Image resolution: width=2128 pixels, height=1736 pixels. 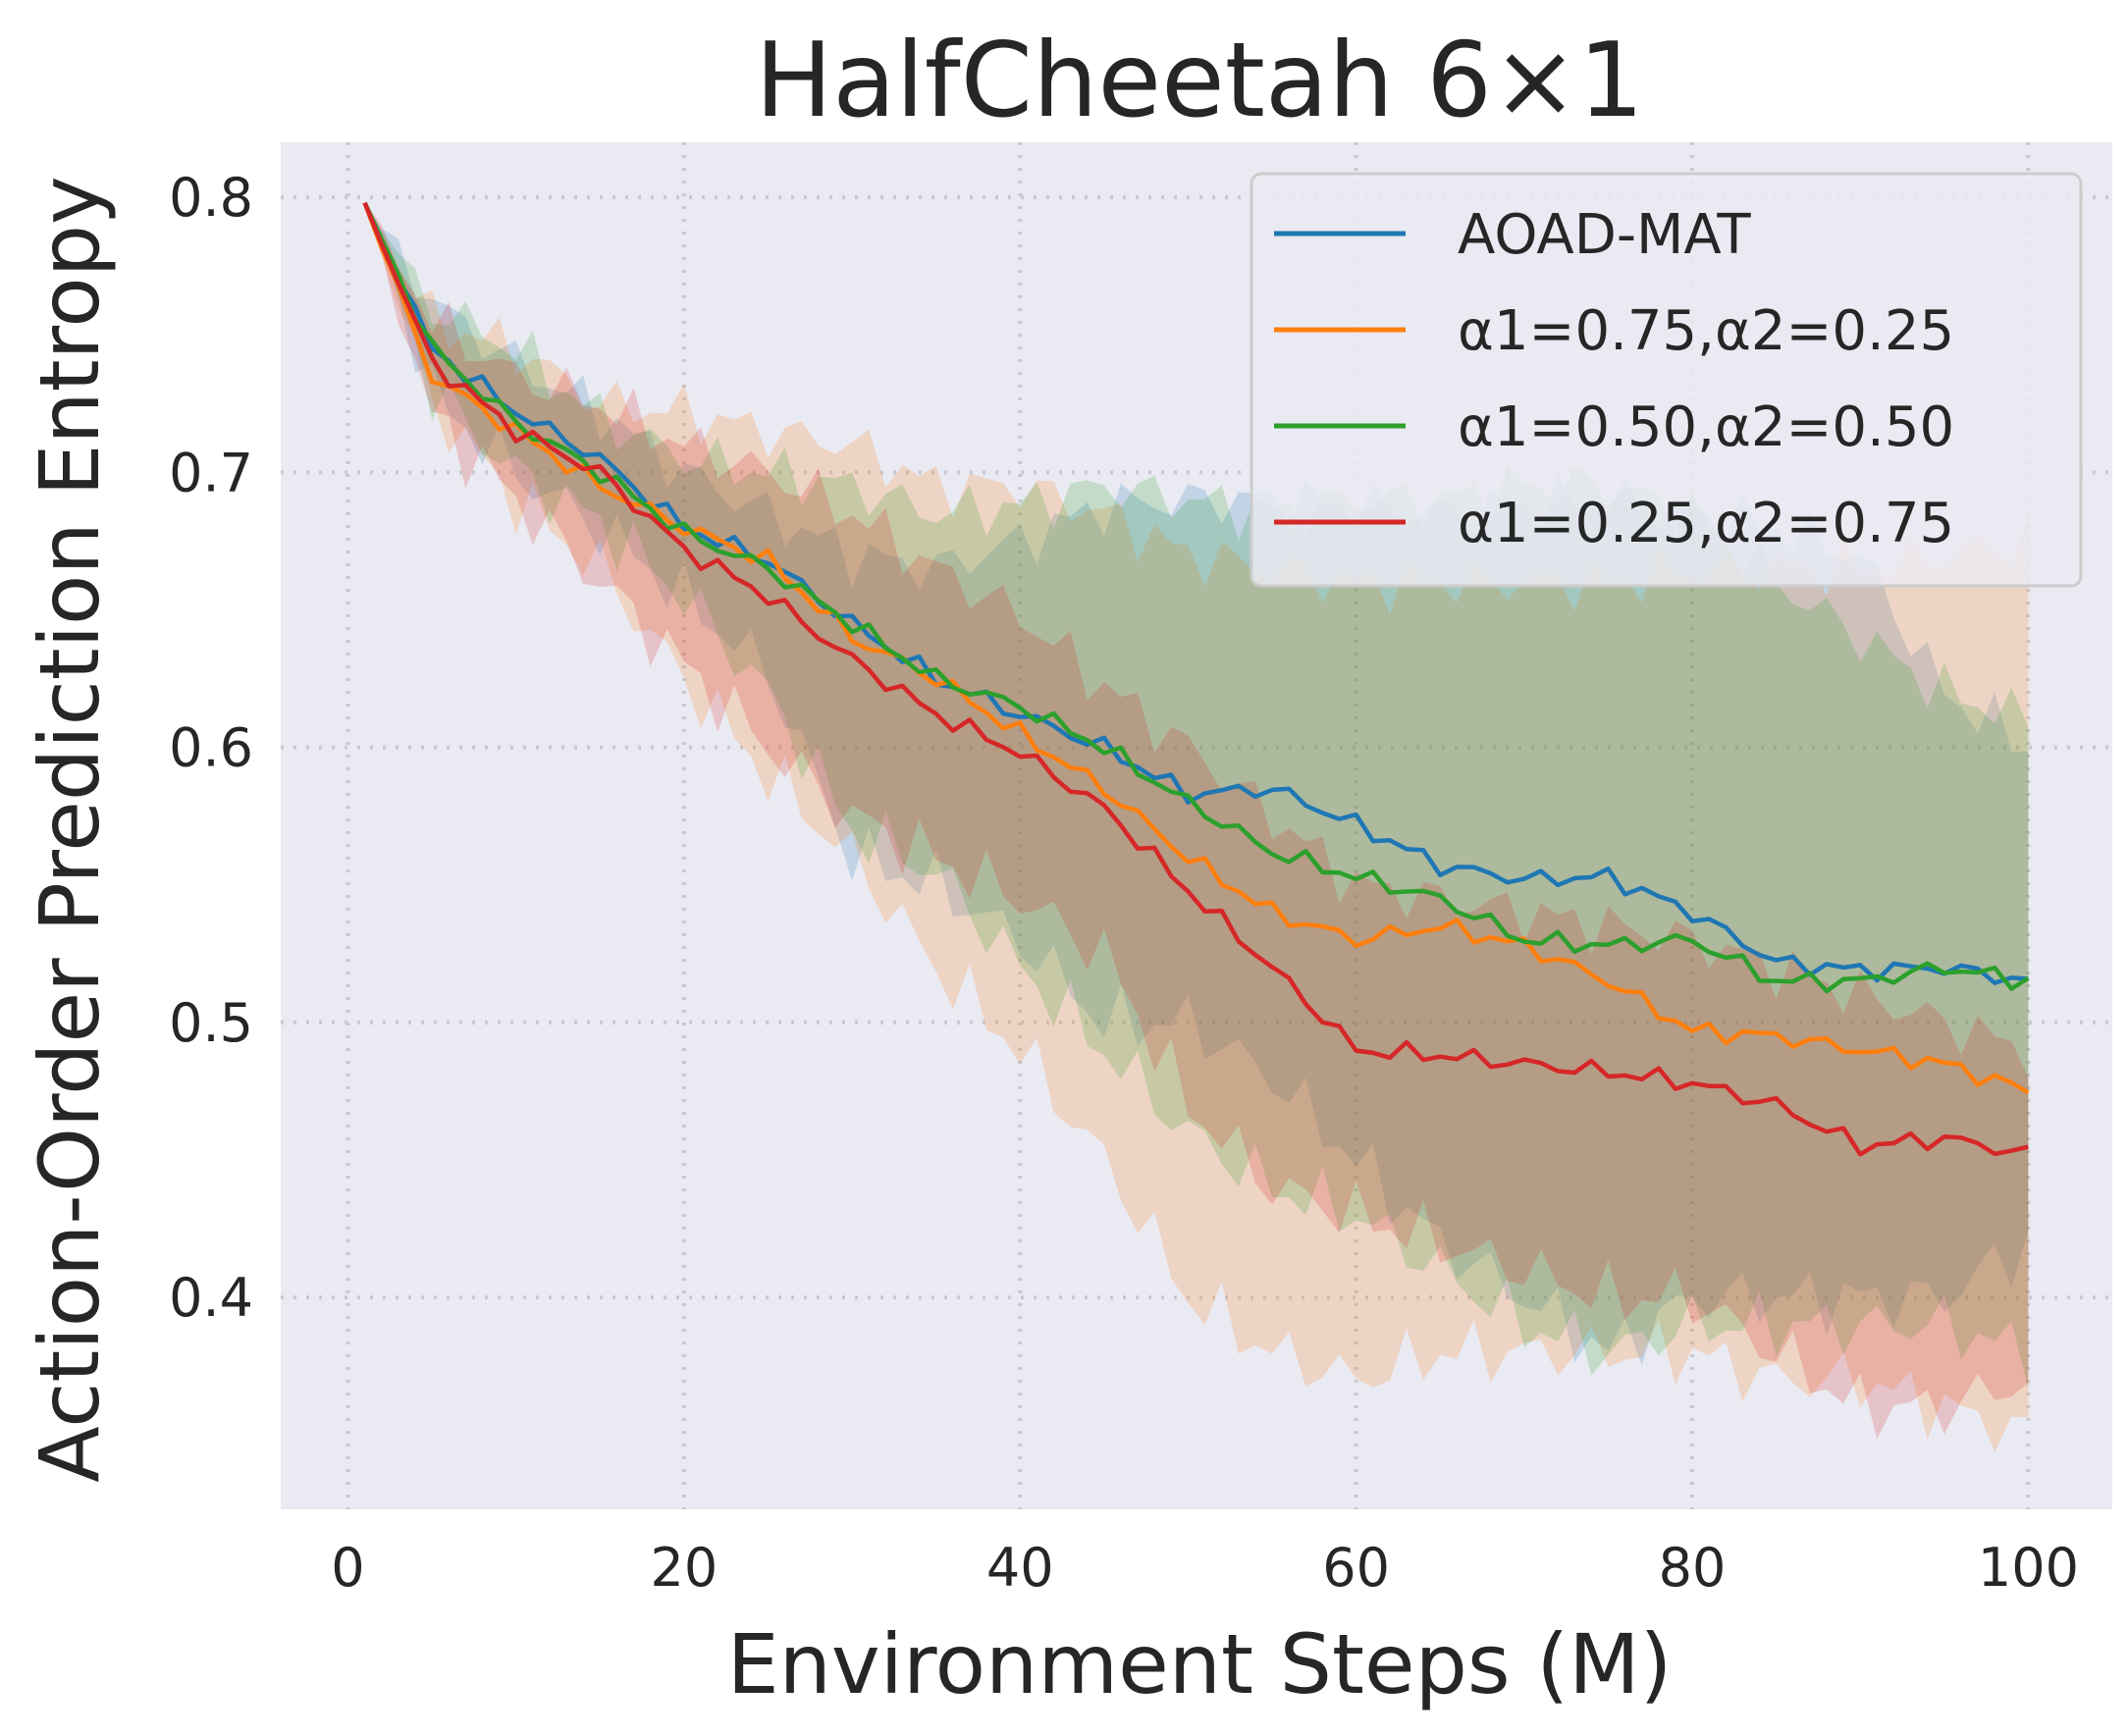 I want to click on chart-title: HalfCheetah 6×1, so click(x=1199, y=80).